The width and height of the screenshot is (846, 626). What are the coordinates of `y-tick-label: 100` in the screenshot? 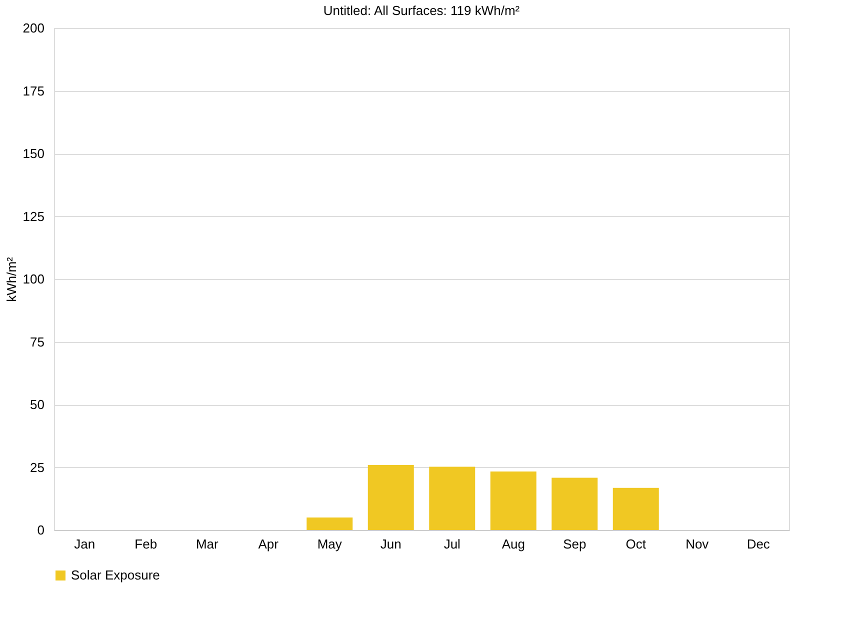 It's located at (33, 279).